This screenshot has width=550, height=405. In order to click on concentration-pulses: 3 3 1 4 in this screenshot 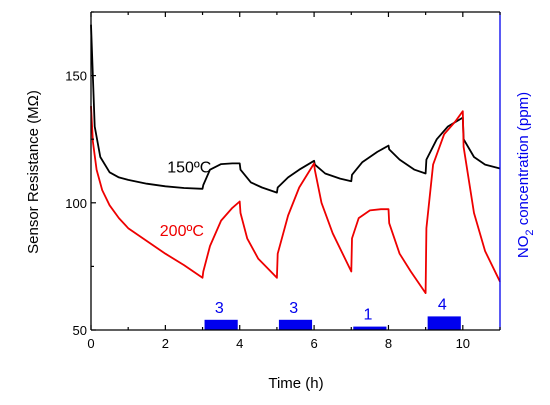, I will do `click(332, 313)`.